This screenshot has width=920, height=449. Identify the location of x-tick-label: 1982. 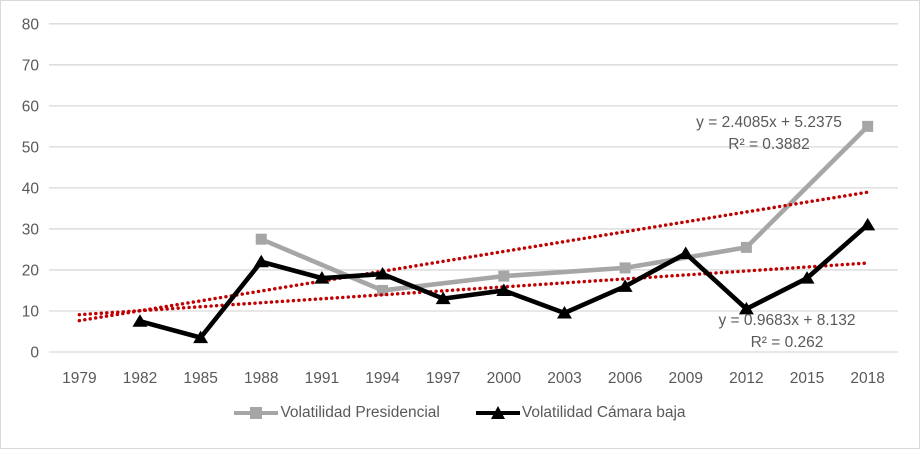
(140, 378).